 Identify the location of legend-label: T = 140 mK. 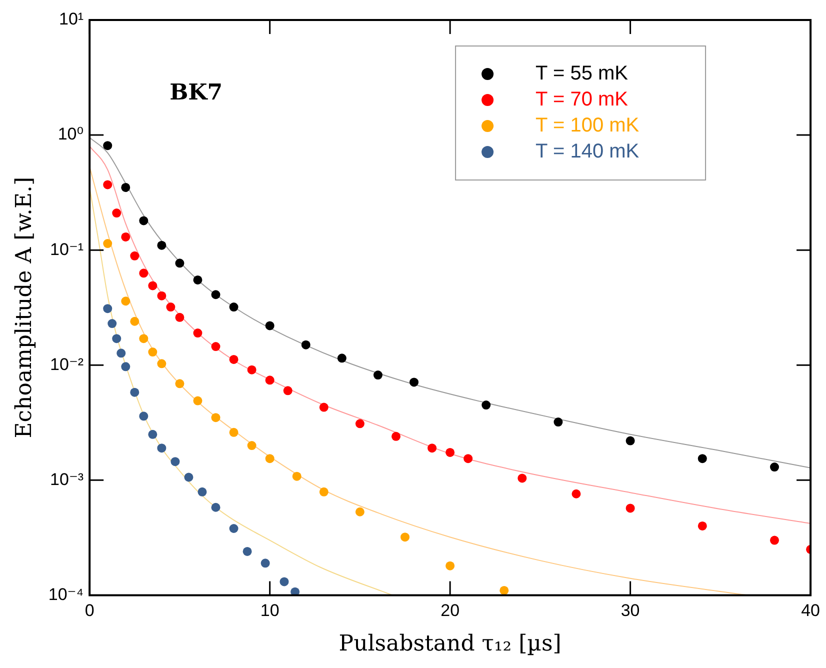
(588, 151).